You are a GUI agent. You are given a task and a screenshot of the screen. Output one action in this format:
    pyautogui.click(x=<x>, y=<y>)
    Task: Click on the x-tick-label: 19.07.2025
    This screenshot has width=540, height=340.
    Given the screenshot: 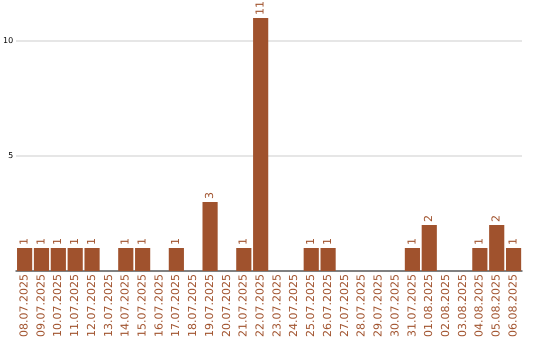 What is the action you would take?
    pyautogui.click(x=209, y=306)
    